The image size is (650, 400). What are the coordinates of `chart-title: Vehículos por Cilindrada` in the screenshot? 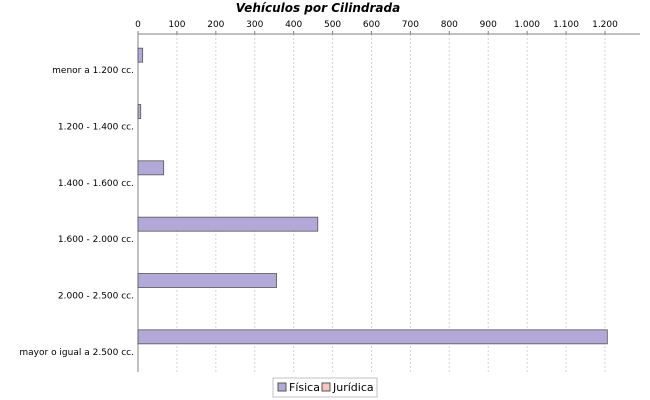 It's located at (318, 8).